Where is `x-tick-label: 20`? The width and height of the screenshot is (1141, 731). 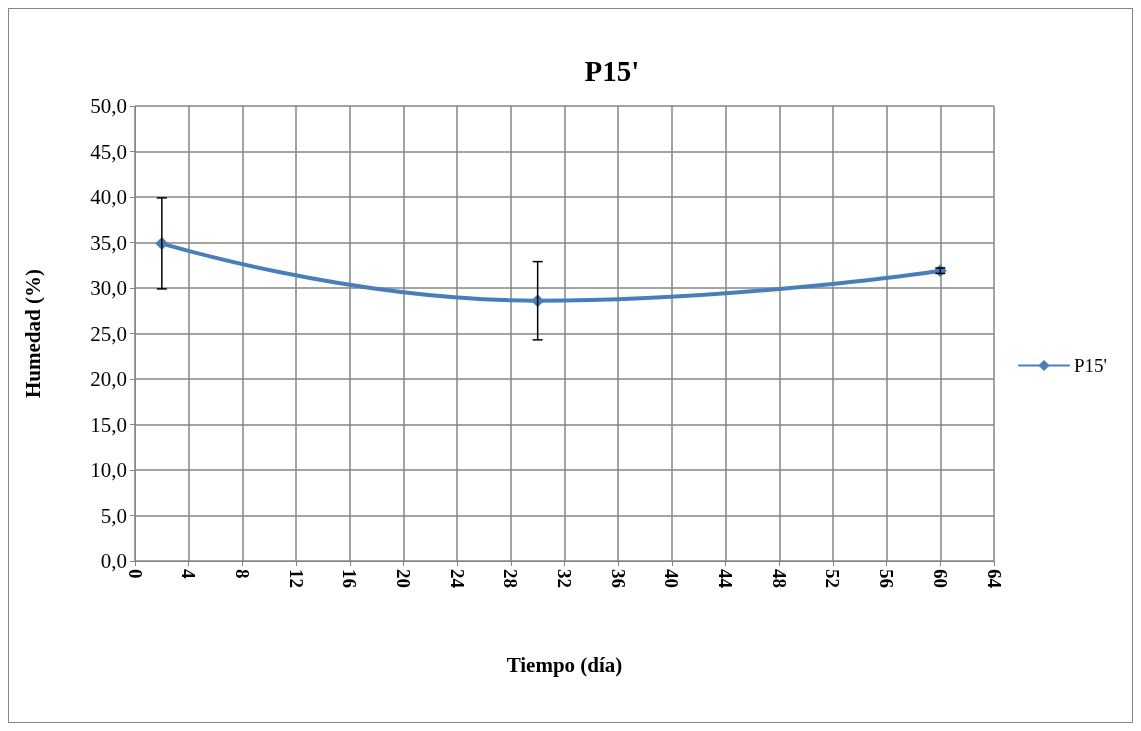 x-tick-label: 20 is located at coordinates (403, 578).